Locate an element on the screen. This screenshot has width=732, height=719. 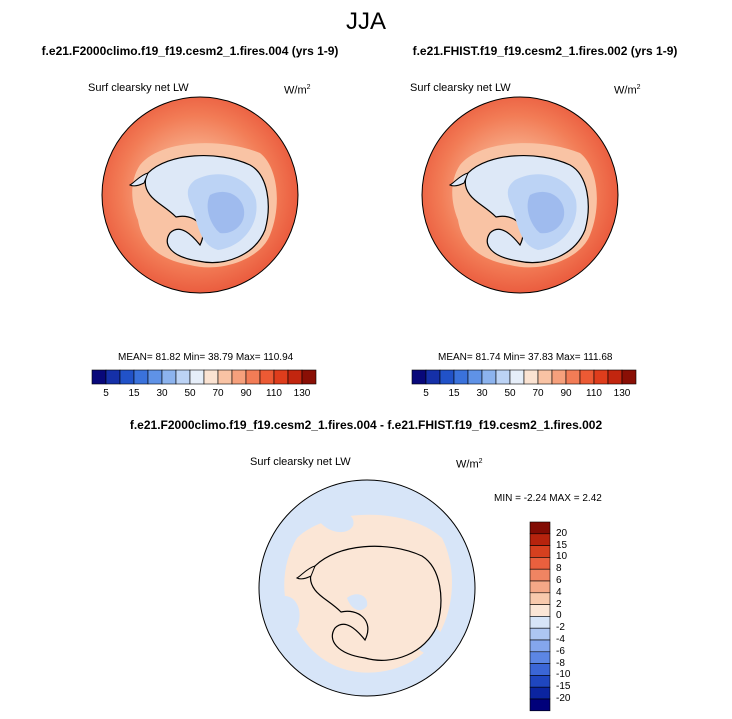
diff-antarctica-coastline is located at coordinates (375, 603).